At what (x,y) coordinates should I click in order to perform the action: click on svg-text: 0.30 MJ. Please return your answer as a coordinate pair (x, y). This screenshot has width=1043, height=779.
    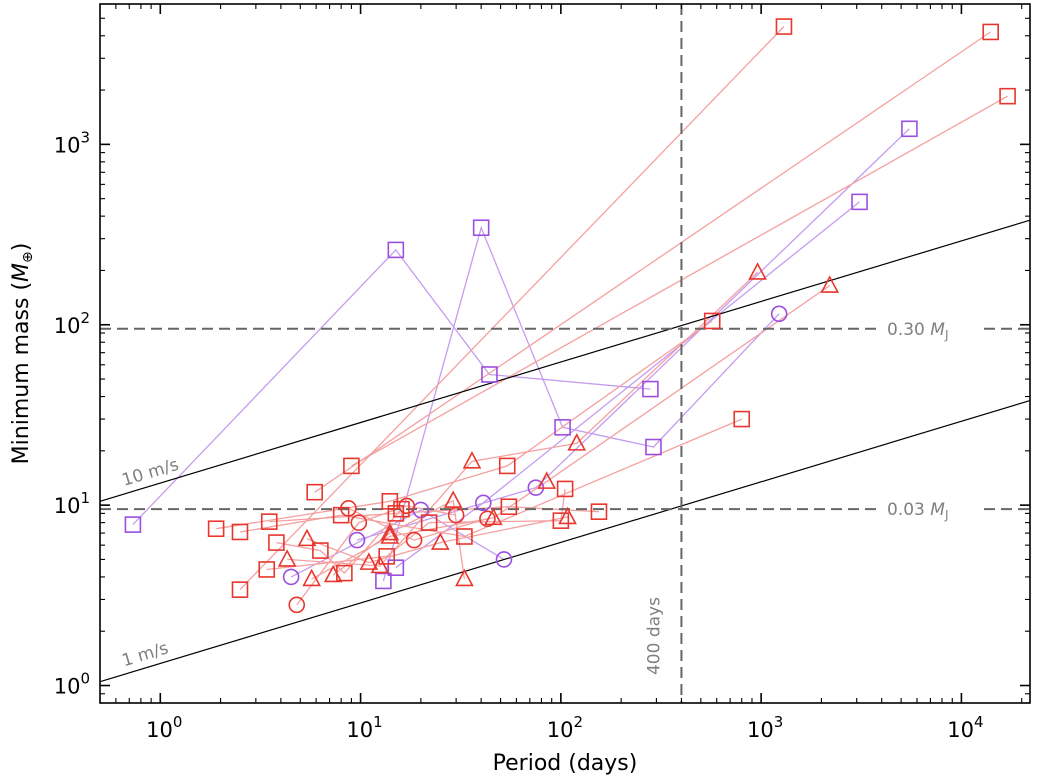
    Looking at the image, I should click on (917, 331).